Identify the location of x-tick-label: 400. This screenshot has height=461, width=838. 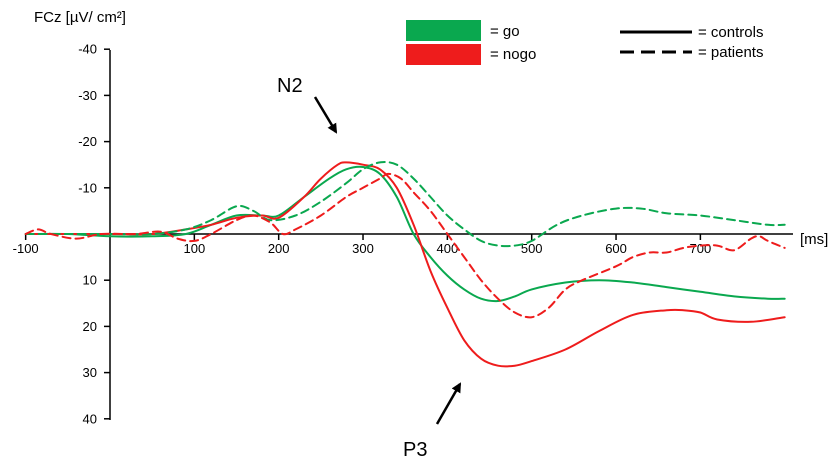
(448, 248).